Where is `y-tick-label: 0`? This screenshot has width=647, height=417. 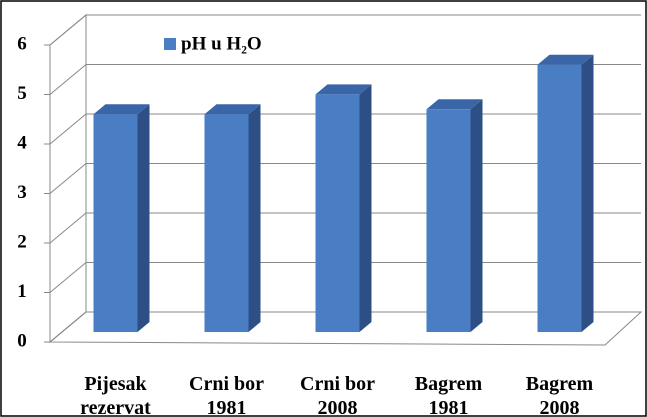
y-tick-label: 0 is located at coordinates (22, 340).